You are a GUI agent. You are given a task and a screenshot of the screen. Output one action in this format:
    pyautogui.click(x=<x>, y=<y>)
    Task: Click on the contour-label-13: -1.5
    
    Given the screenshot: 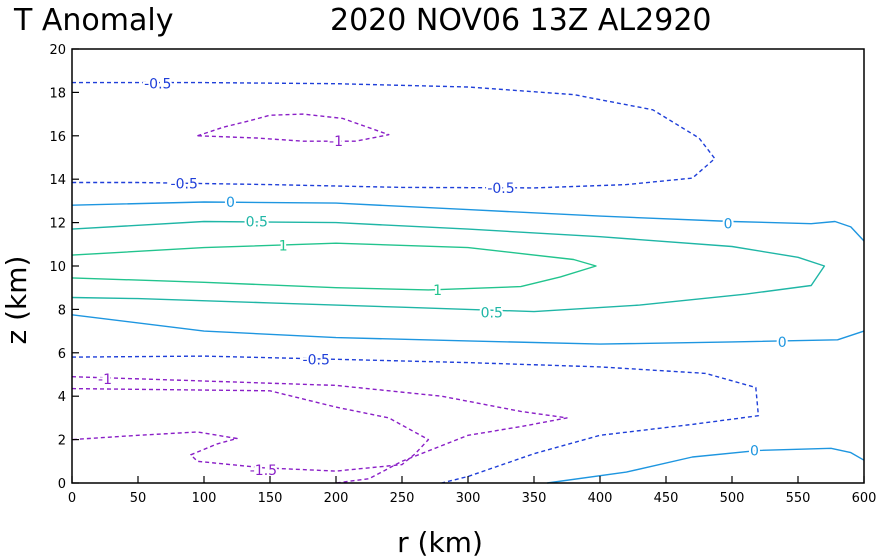 What is the action you would take?
    pyautogui.click(x=263, y=471)
    